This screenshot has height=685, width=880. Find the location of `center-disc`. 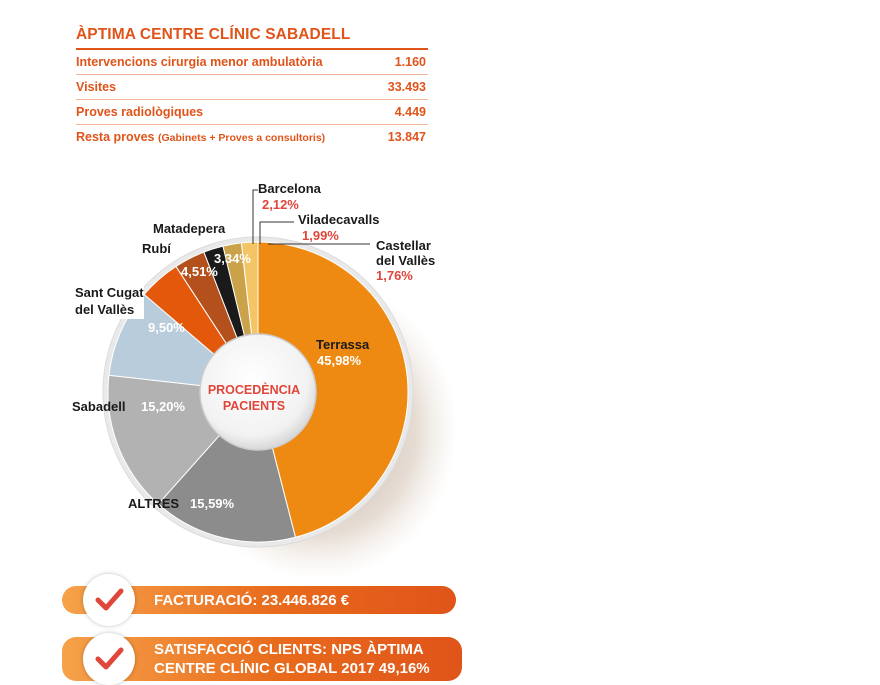

center-disc is located at coordinates (258, 392).